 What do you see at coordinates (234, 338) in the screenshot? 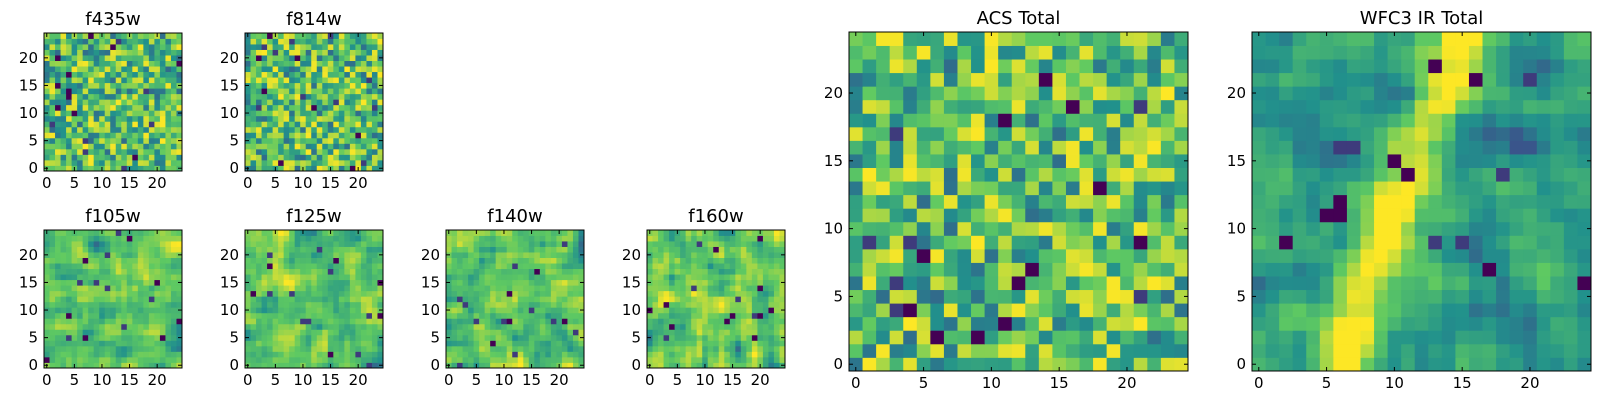
I see `y-tick-label: 5` at bounding box center [234, 338].